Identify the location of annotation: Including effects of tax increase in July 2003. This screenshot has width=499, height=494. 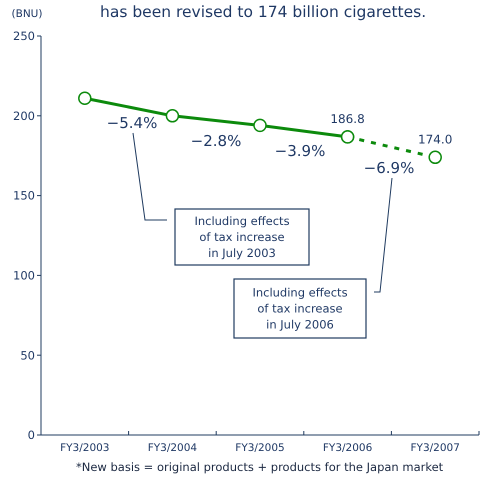
(242, 237).